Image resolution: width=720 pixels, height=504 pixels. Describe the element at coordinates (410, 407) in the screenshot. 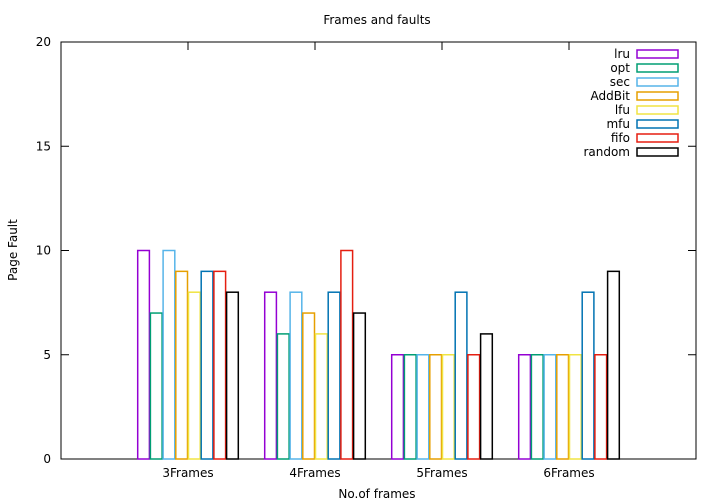

I see `bar-opt-5Frames` at that location.